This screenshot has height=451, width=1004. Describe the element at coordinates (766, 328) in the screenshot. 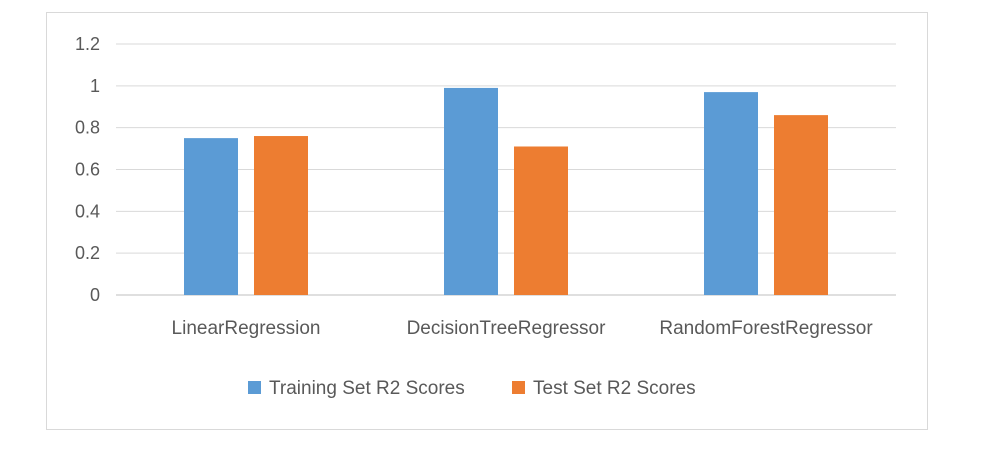

I see `x-category-label: RandomForestRegressor` at that location.